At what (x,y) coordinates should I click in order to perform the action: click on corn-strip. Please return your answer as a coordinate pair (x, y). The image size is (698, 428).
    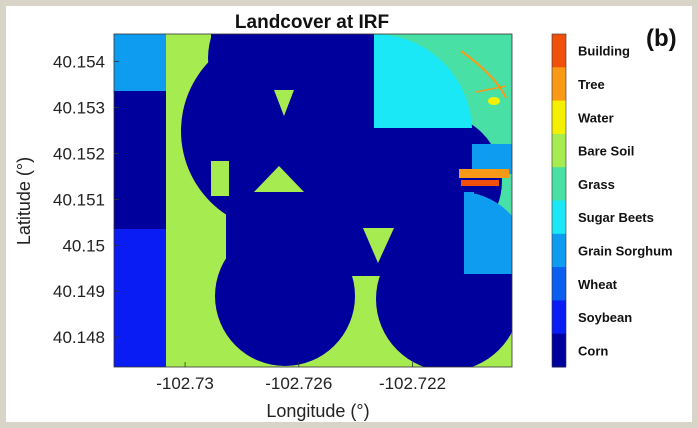
    Looking at the image, I should click on (140, 160).